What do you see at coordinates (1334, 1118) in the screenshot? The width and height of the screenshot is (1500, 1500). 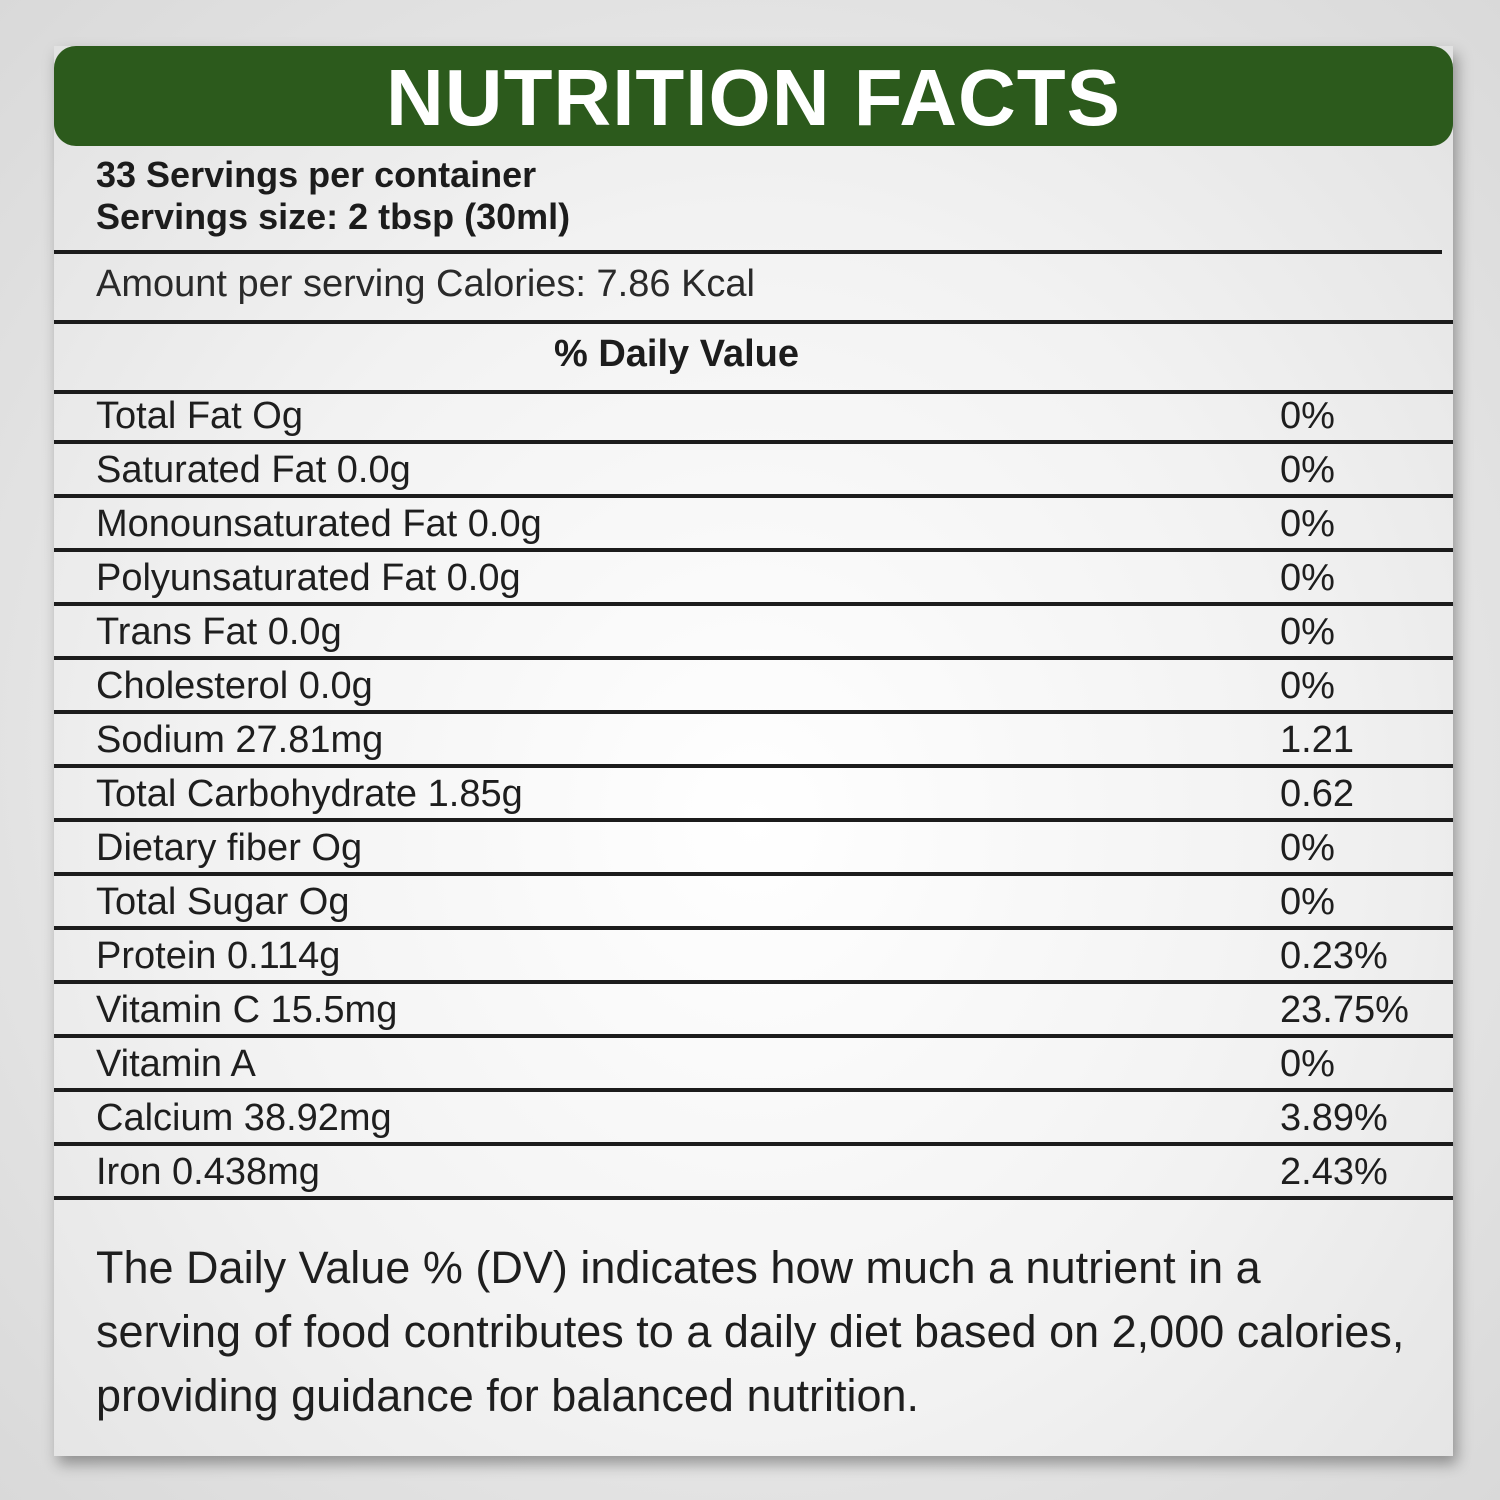 I see `nutrient-daily-value: 3.89%` at bounding box center [1334, 1118].